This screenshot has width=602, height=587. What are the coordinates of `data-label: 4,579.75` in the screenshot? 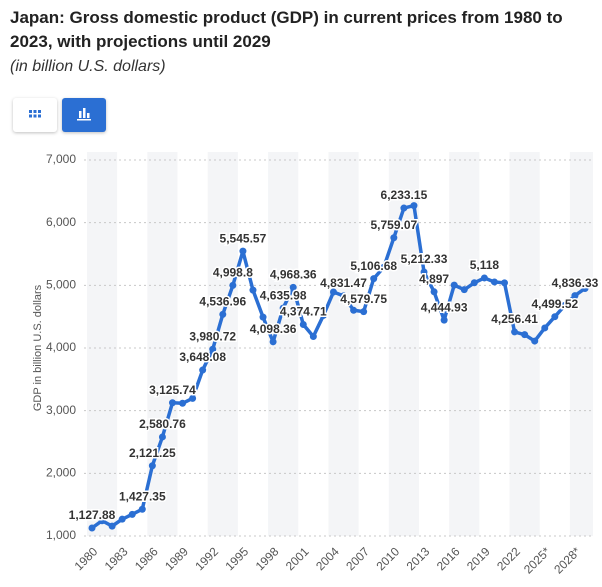 It's located at (363, 299).